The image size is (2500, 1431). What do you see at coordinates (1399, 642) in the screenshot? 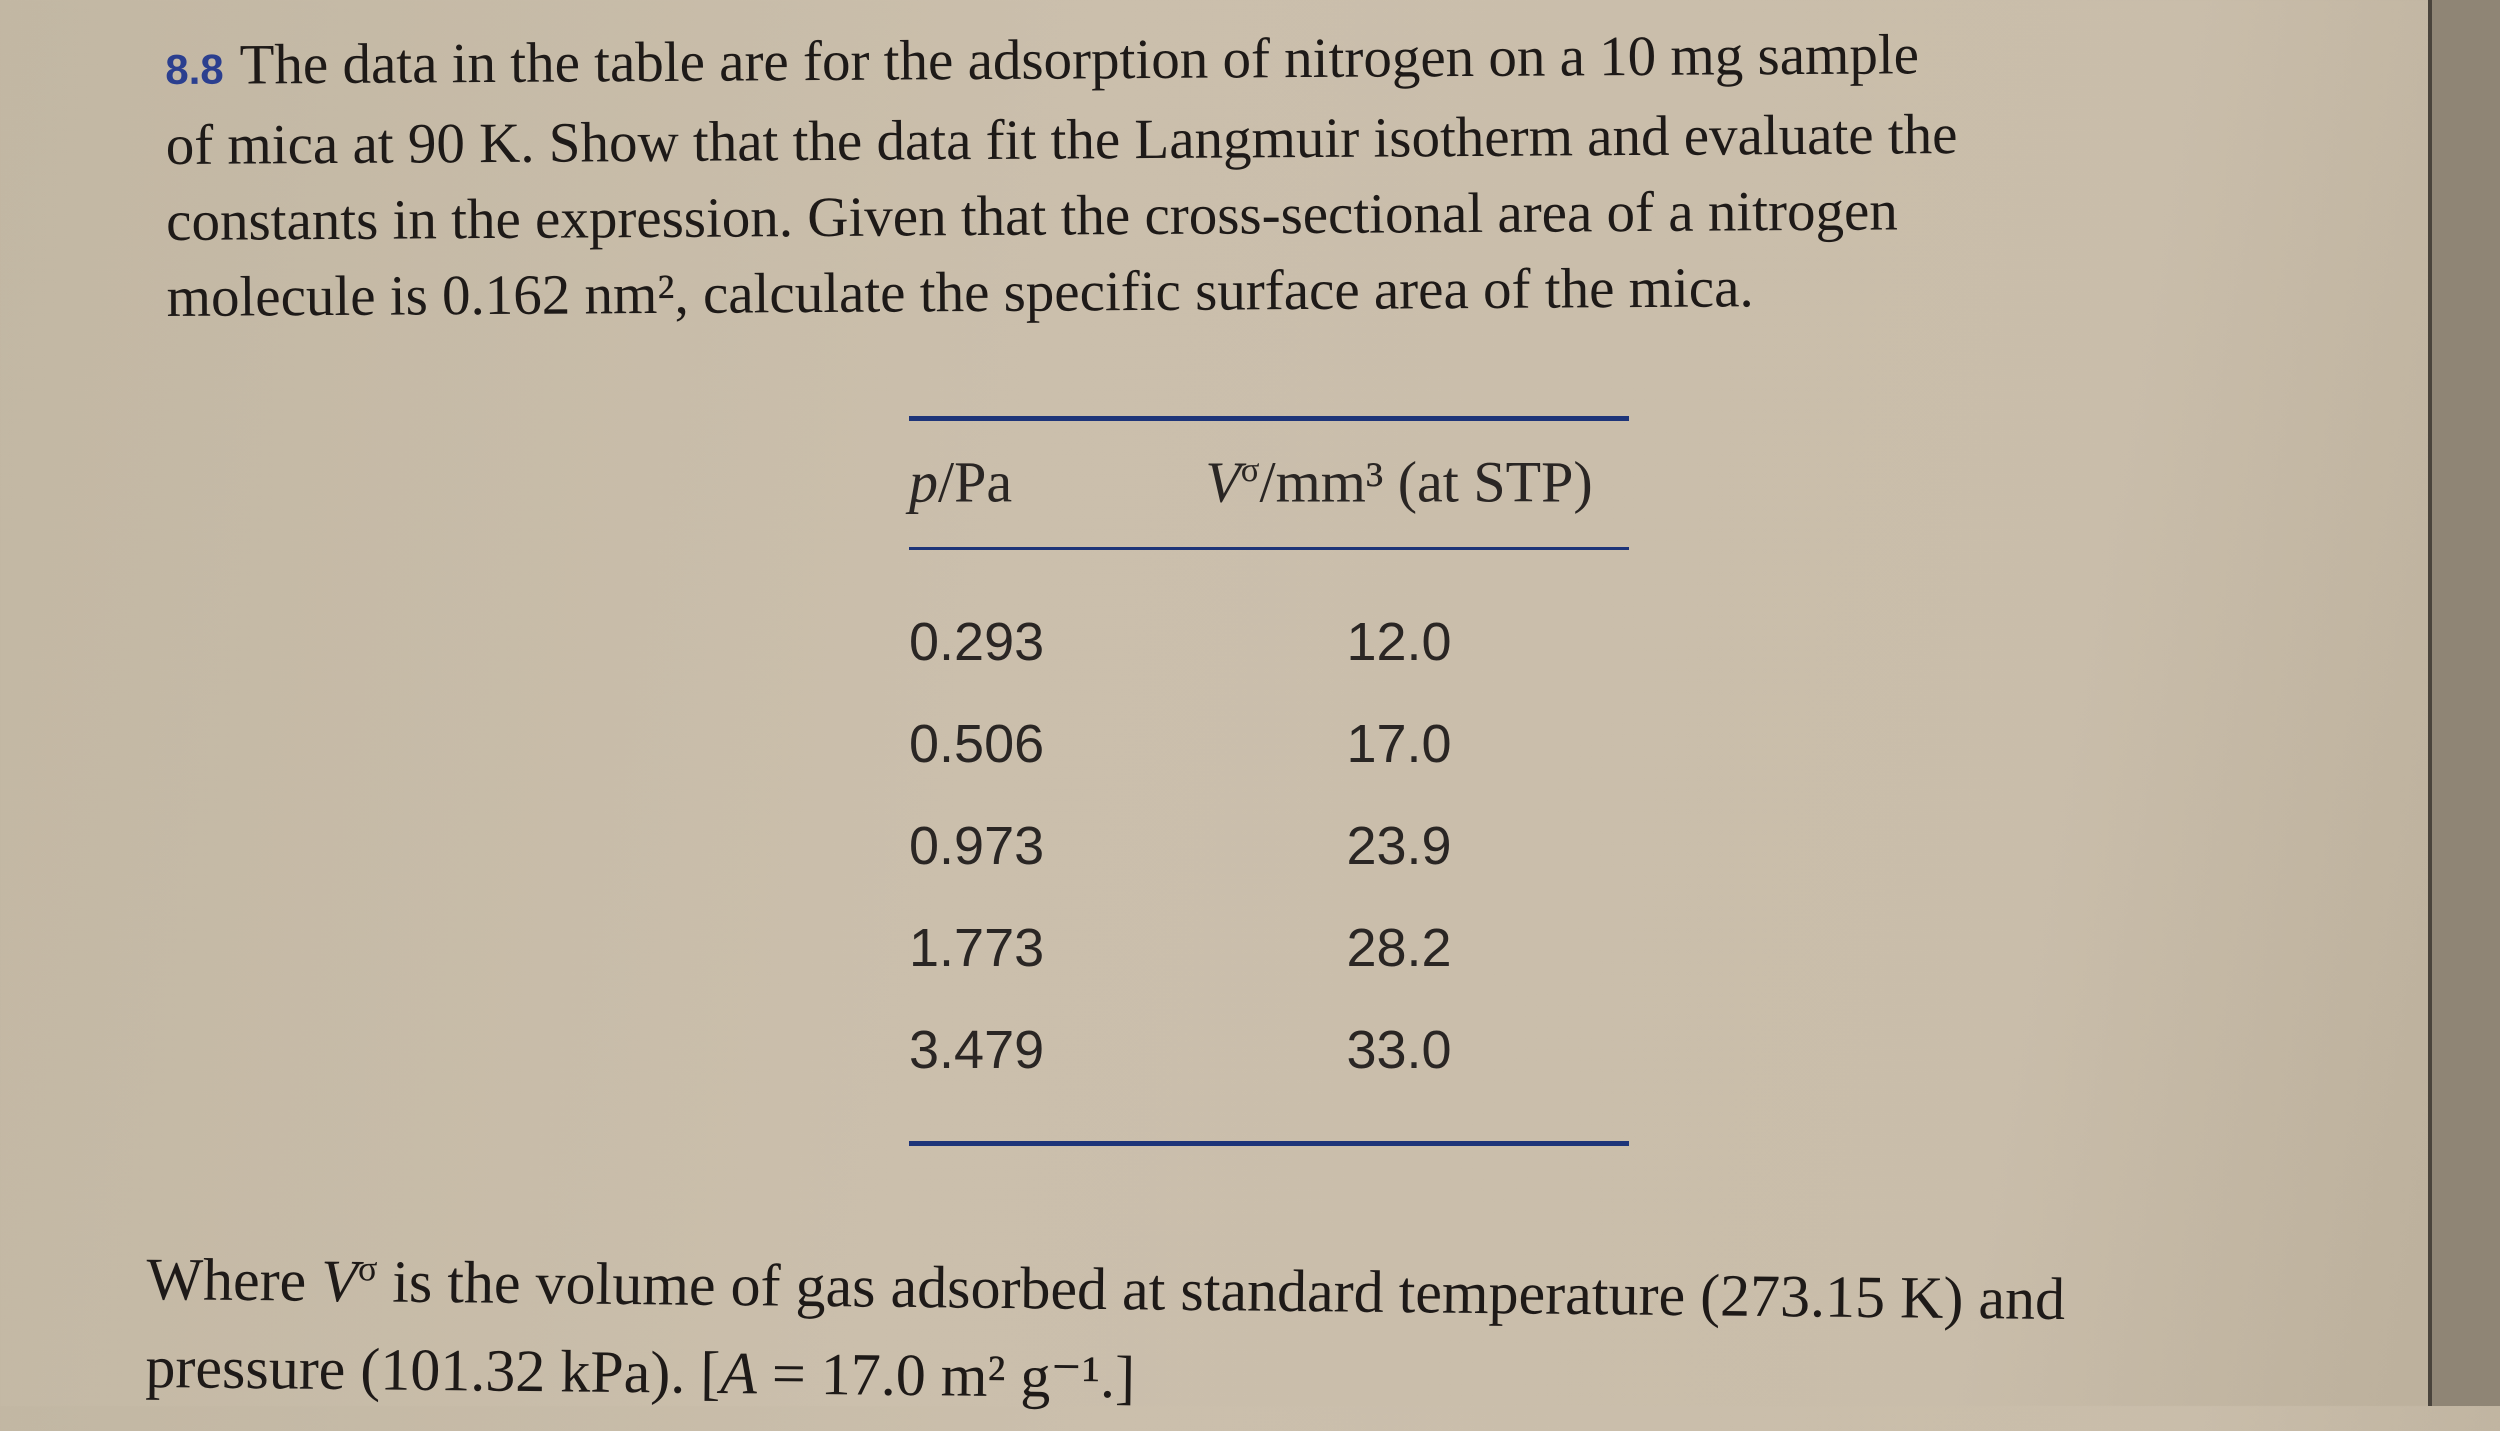
I see `table-cell: 12.0` at bounding box center [1399, 642].